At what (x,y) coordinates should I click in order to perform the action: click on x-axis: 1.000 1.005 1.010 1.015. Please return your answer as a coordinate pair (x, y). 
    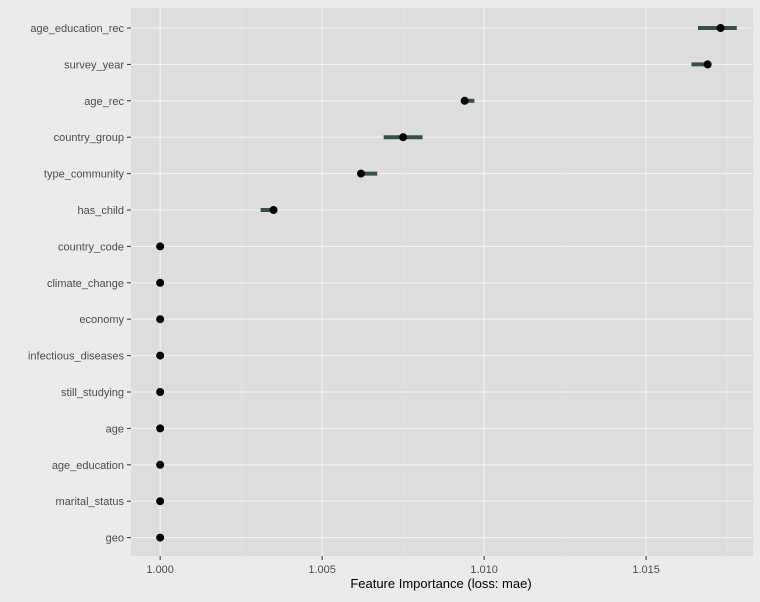
    Looking at the image, I should click on (403, 566).